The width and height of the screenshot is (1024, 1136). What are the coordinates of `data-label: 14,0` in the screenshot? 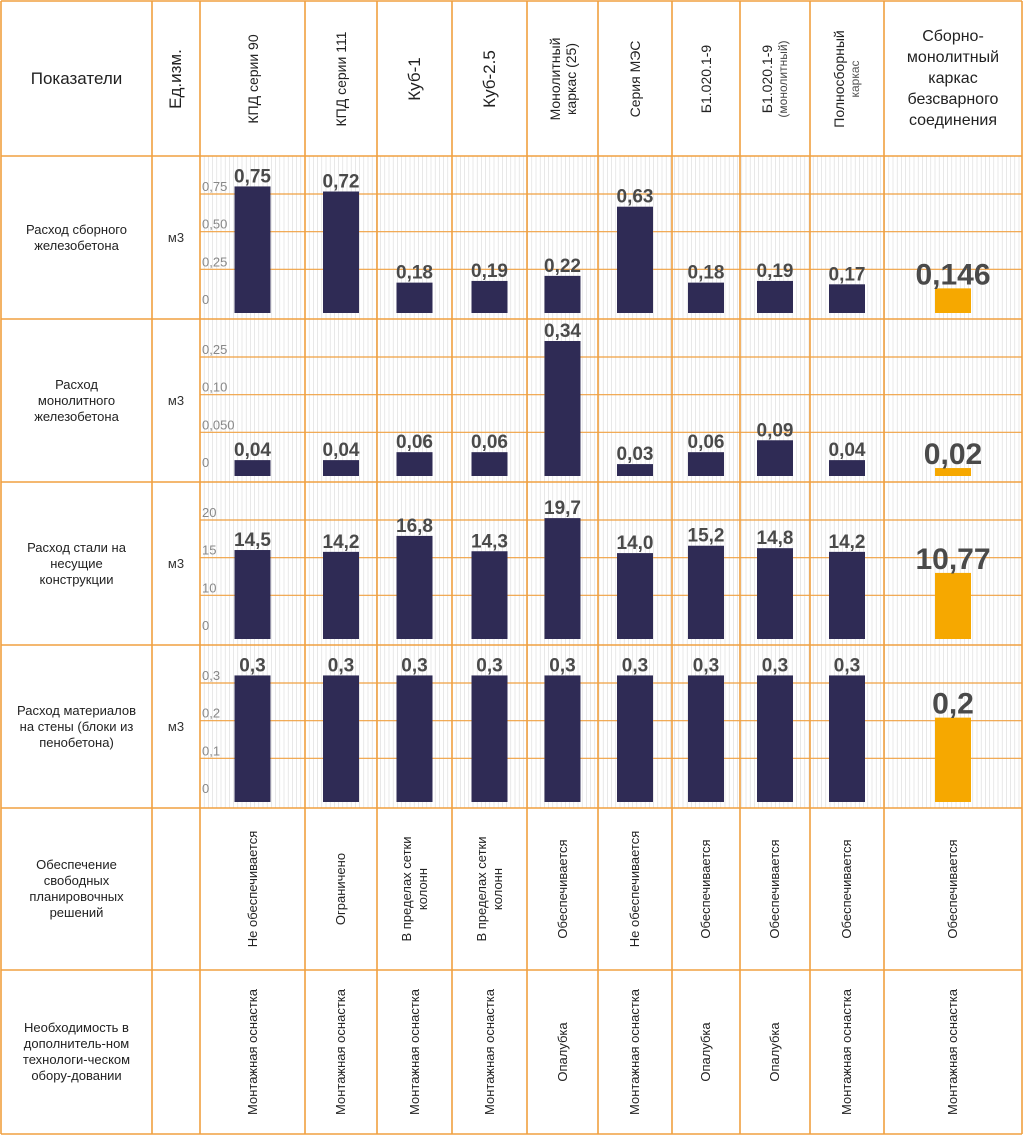 It's located at (635, 543).